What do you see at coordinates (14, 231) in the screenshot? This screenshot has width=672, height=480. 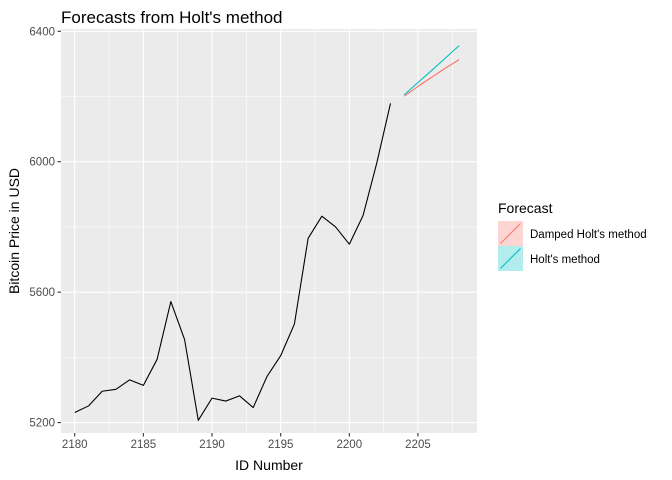 I see `y-axis-title: Bitcoin Price in USD` at bounding box center [14, 231].